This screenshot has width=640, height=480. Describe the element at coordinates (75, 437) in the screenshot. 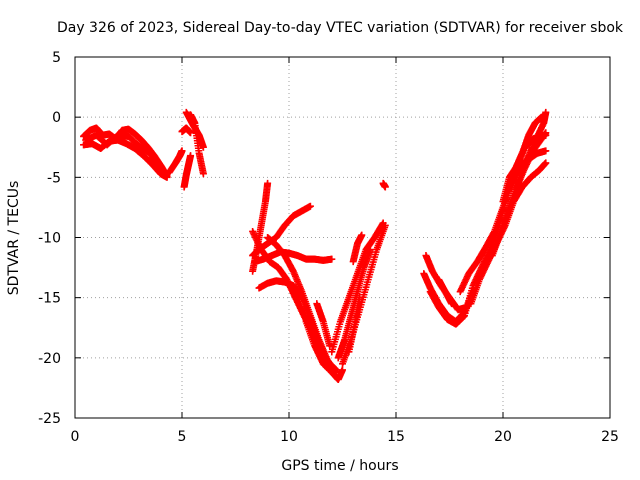

I see `x-tick-label-0: 0` at that location.